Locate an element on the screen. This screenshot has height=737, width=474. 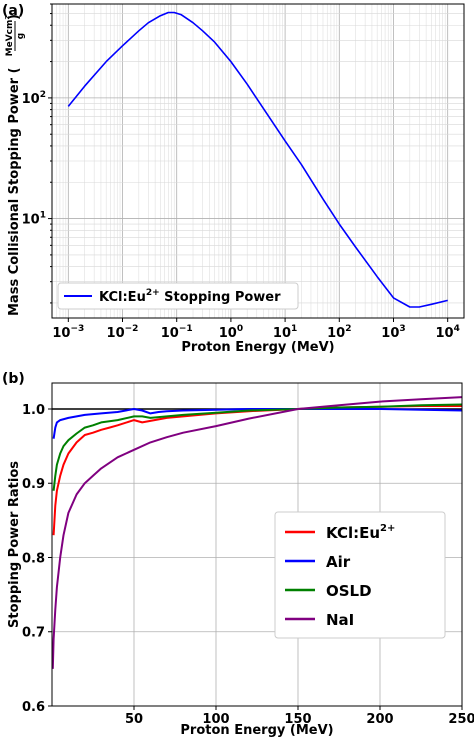
chart-b-legend: KCl:Eu2+ Air OSLD NaI is located at coordinates (360, 575).